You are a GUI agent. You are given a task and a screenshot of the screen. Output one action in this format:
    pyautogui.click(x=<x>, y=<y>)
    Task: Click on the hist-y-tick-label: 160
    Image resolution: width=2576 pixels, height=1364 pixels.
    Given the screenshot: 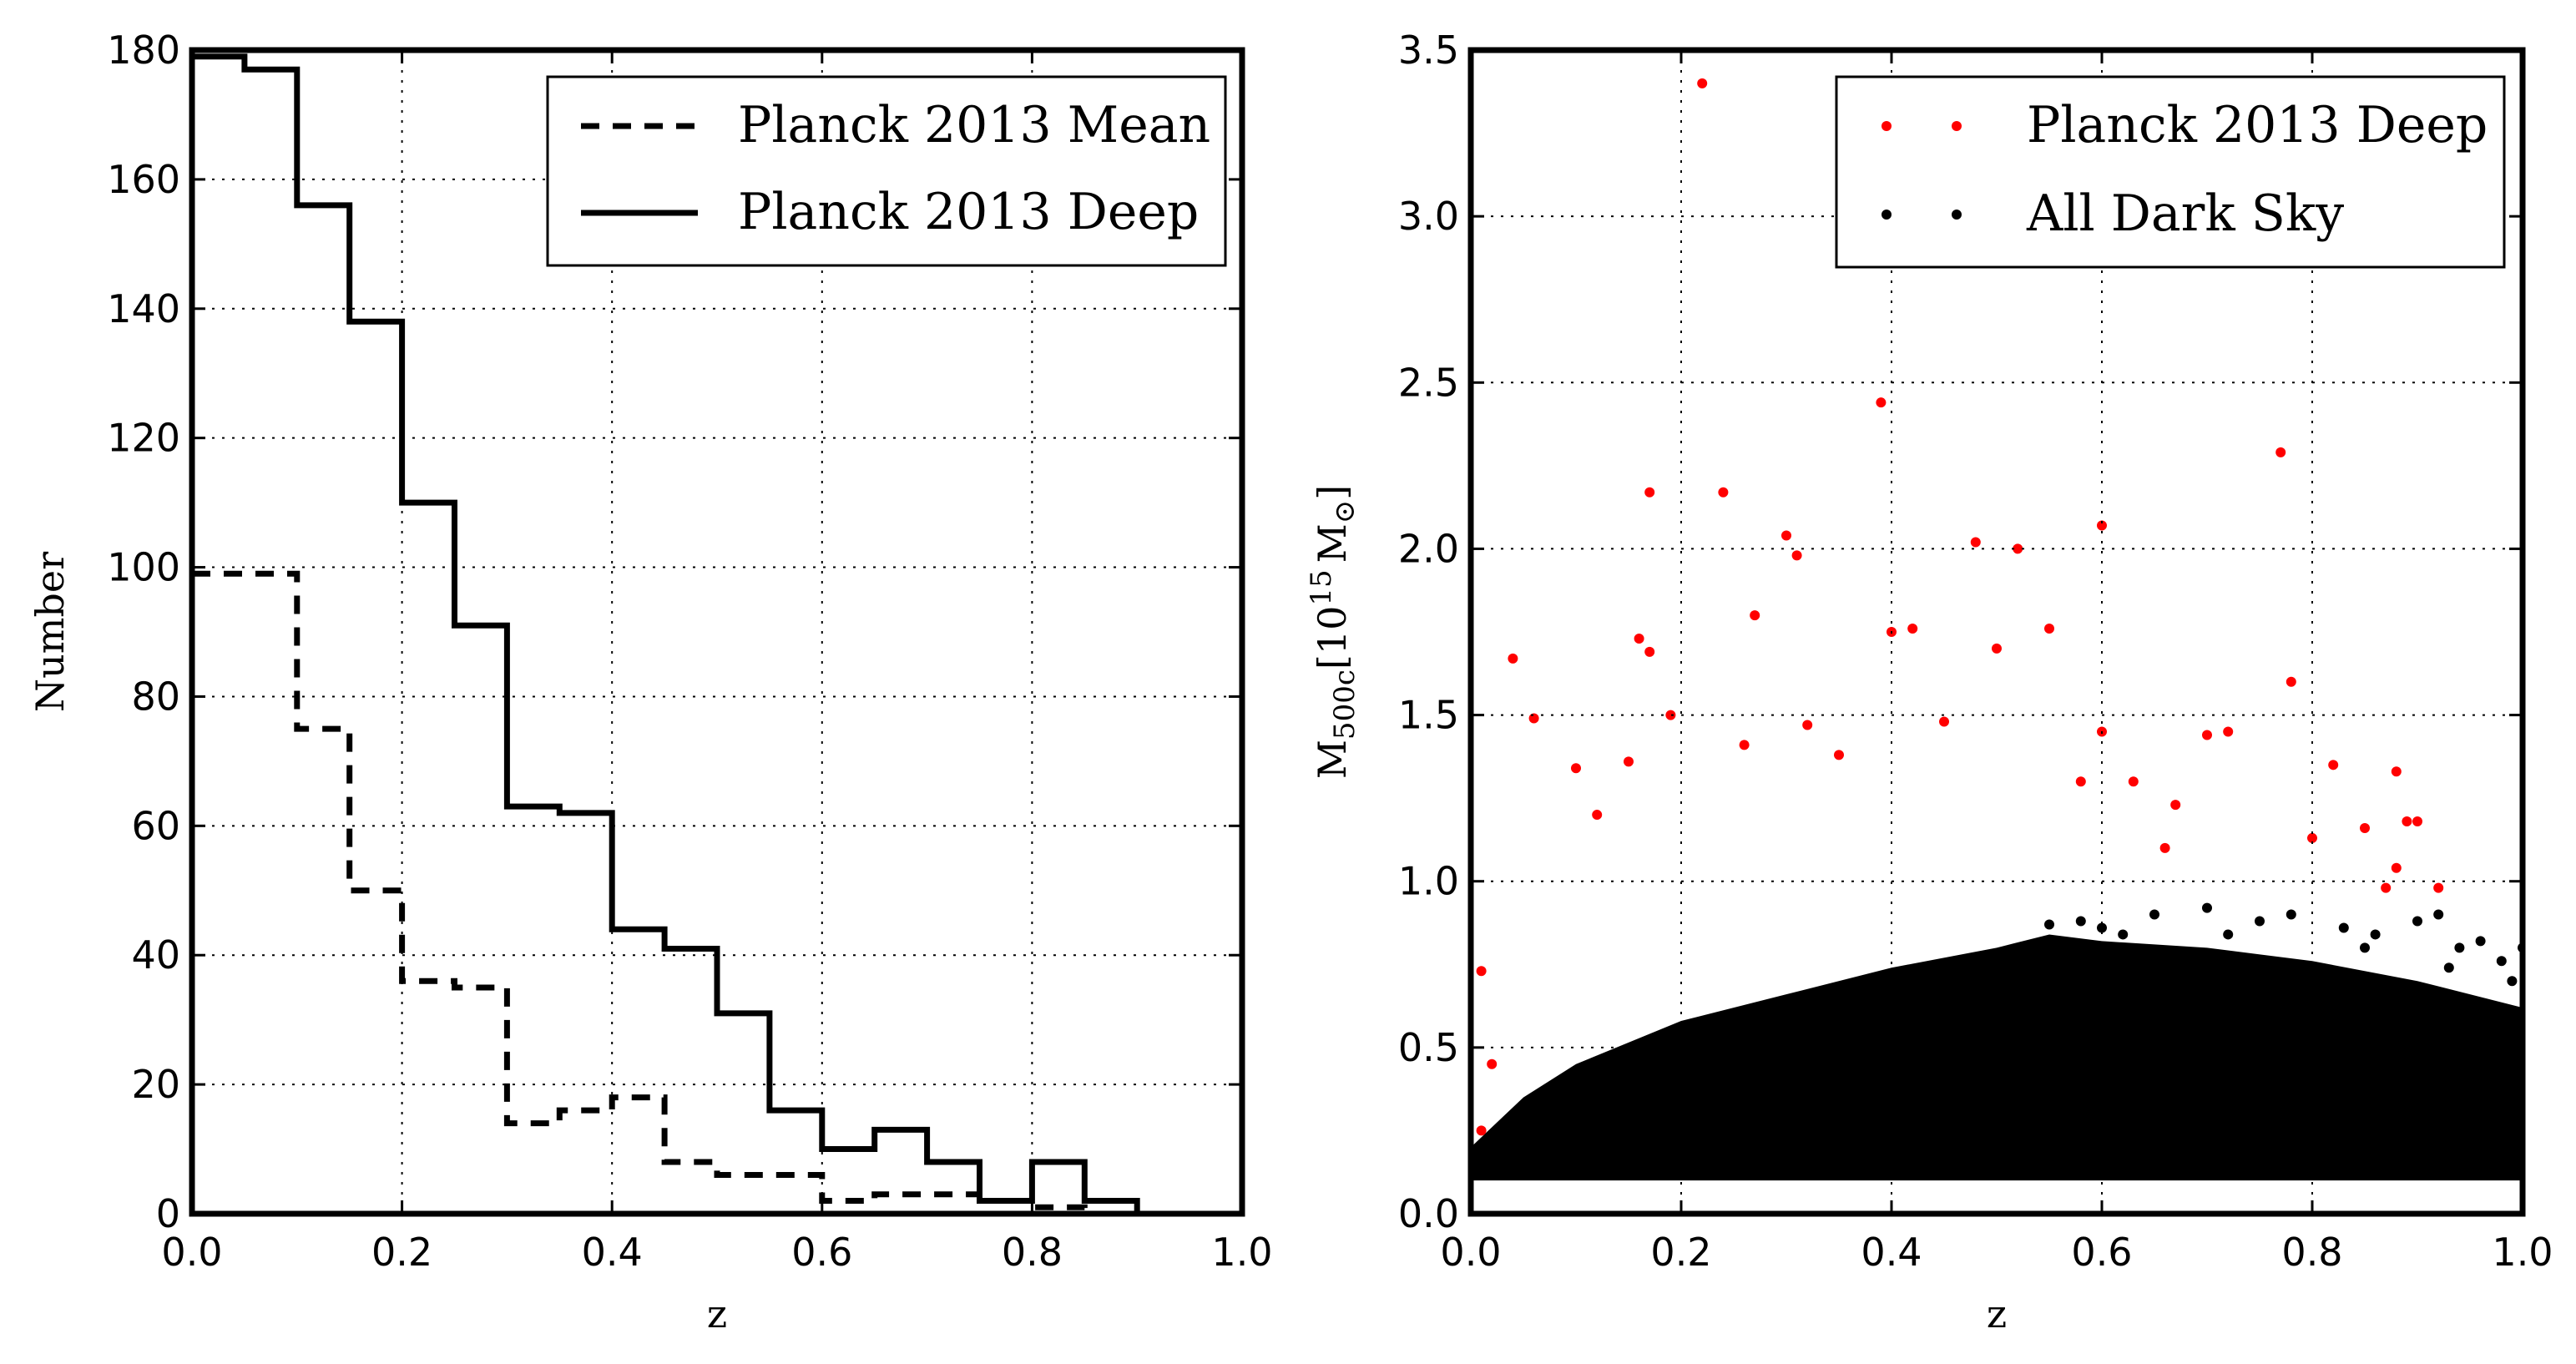 What is the action you would take?
    pyautogui.click(x=143, y=179)
    